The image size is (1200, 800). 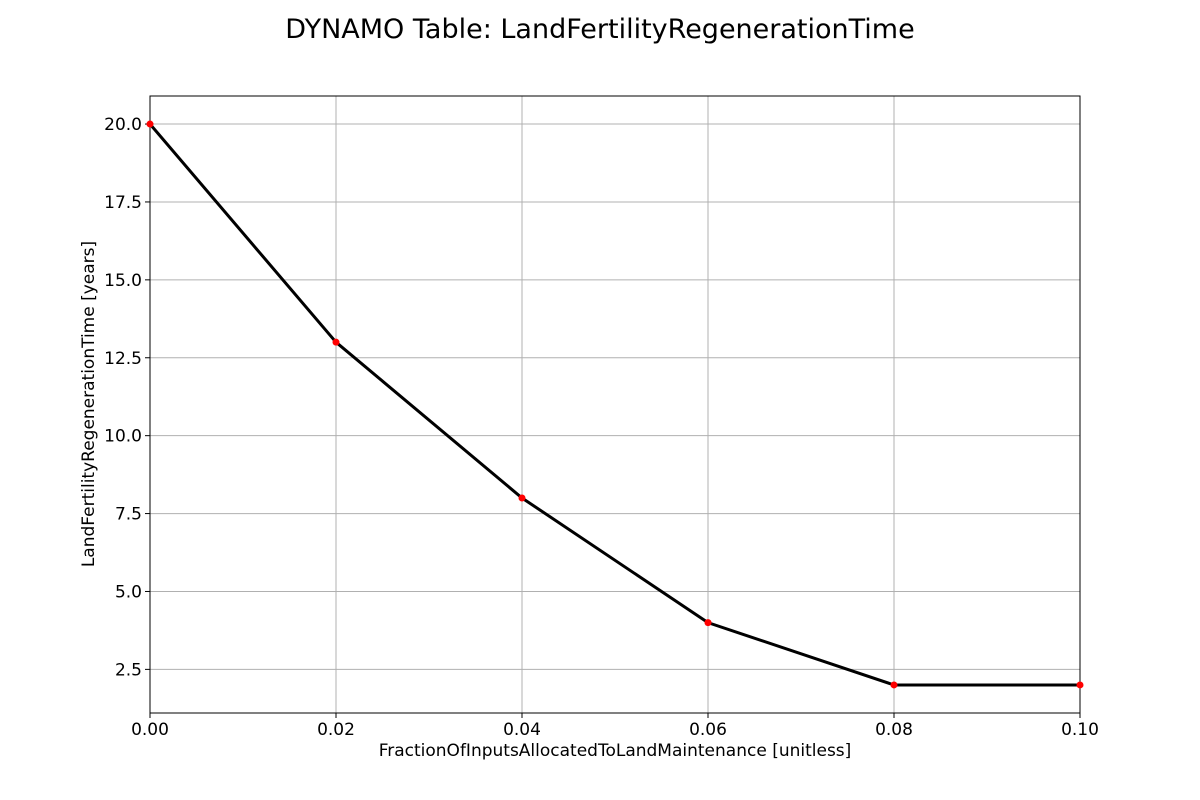 What do you see at coordinates (708, 730) in the screenshot?
I see `x-tick-label: 0.06` at bounding box center [708, 730].